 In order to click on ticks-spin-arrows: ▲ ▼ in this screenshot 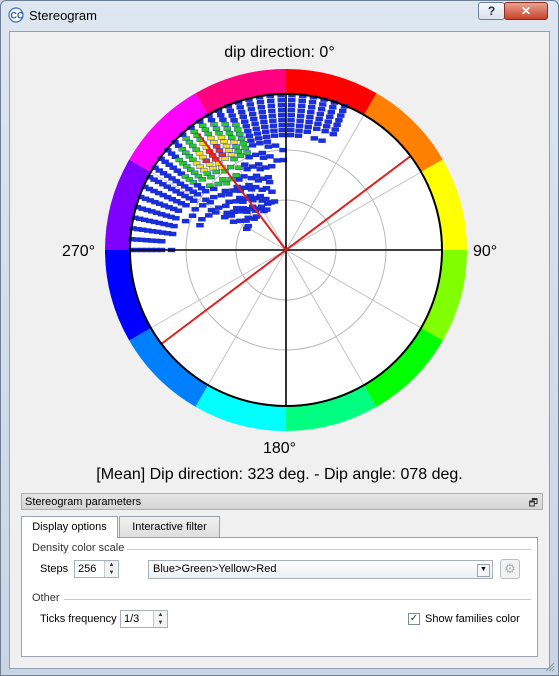, I will do `click(160, 619)`.